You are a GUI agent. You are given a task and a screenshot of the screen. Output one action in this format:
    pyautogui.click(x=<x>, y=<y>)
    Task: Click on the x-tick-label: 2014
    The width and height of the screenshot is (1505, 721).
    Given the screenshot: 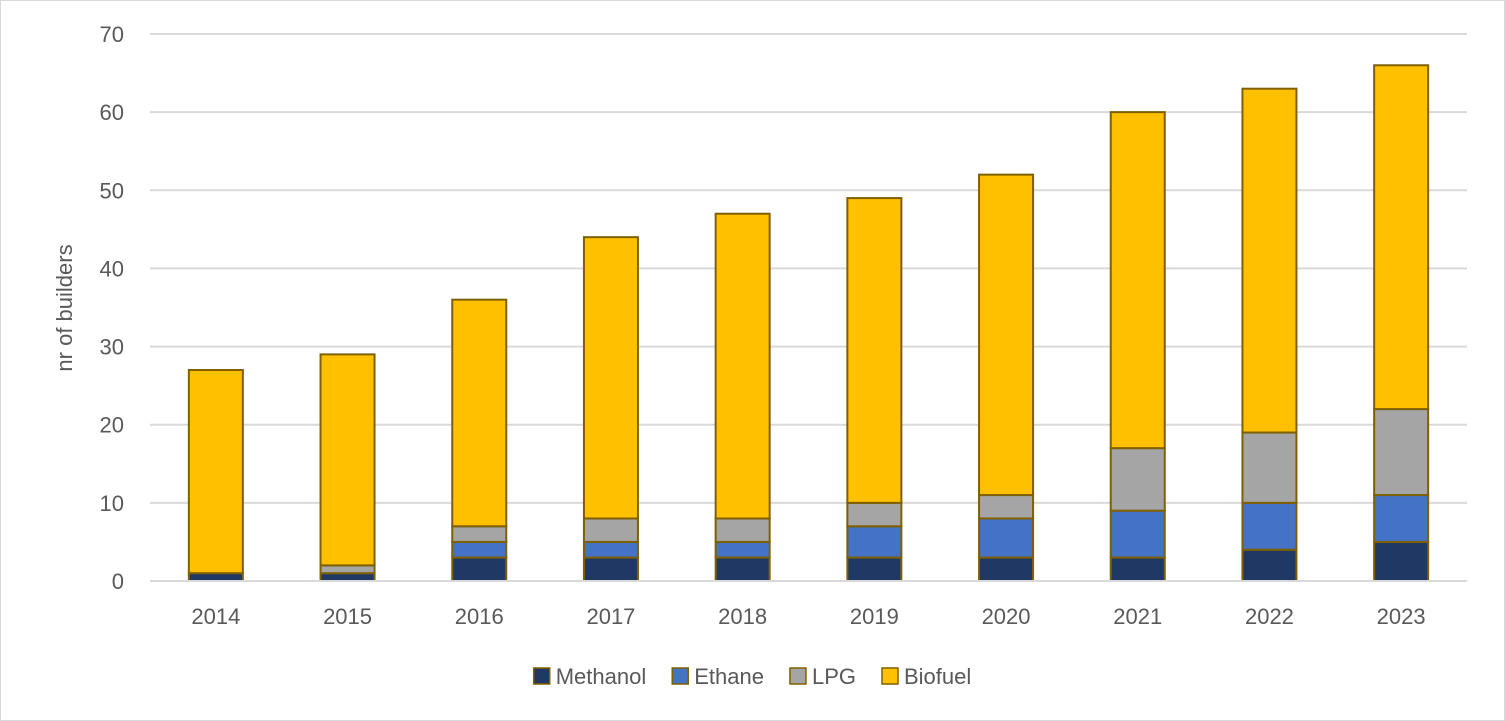 What is the action you would take?
    pyautogui.click(x=215, y=616)
    